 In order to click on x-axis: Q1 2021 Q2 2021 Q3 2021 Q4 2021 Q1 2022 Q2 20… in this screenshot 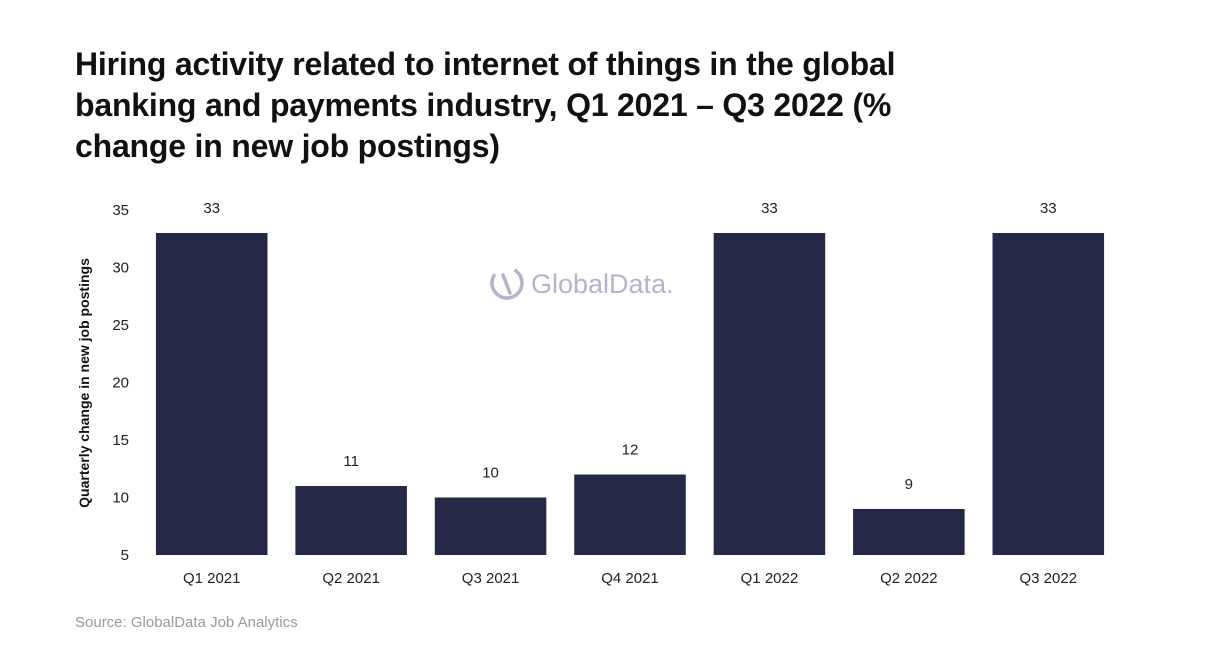, I will do `click(630, 578)`.